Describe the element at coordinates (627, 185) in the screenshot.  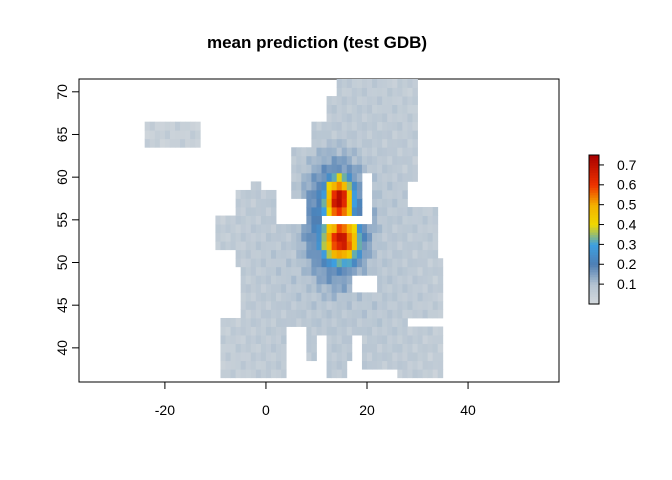
I see `legend-tick-label: 0.6` at that location.